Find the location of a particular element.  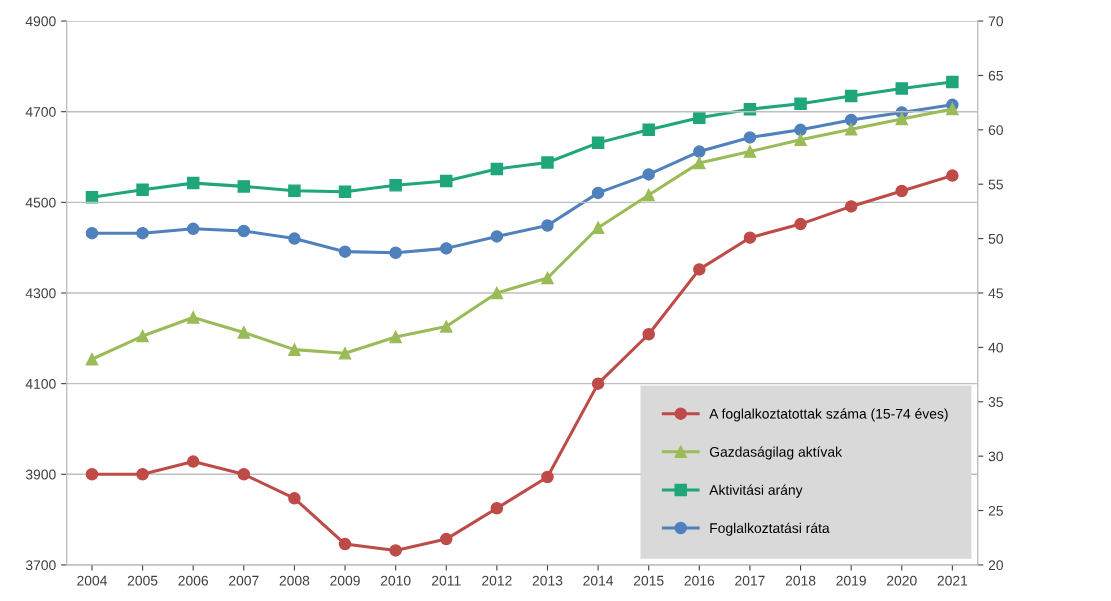

y2-tick-label: 65 is located at coordinates (995, 75).